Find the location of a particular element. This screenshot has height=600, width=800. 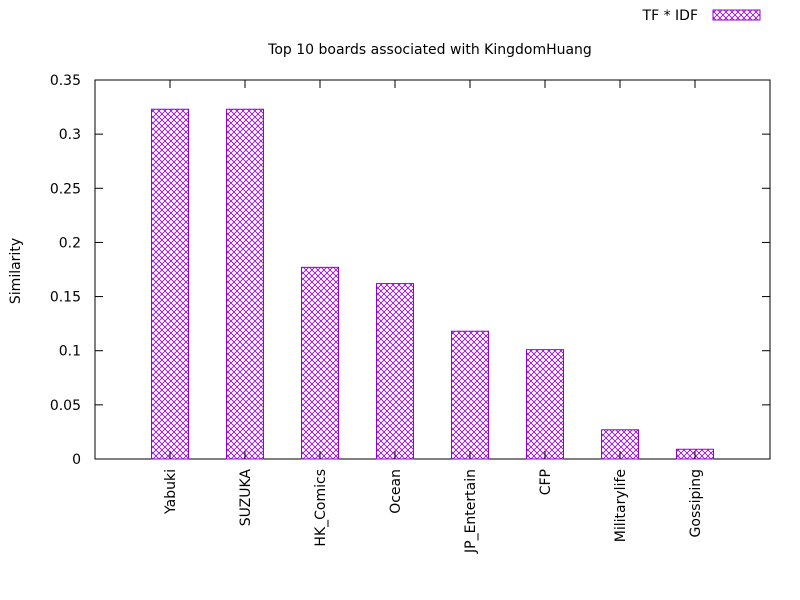

bar-yabuki is located at coordinates (170, 284).